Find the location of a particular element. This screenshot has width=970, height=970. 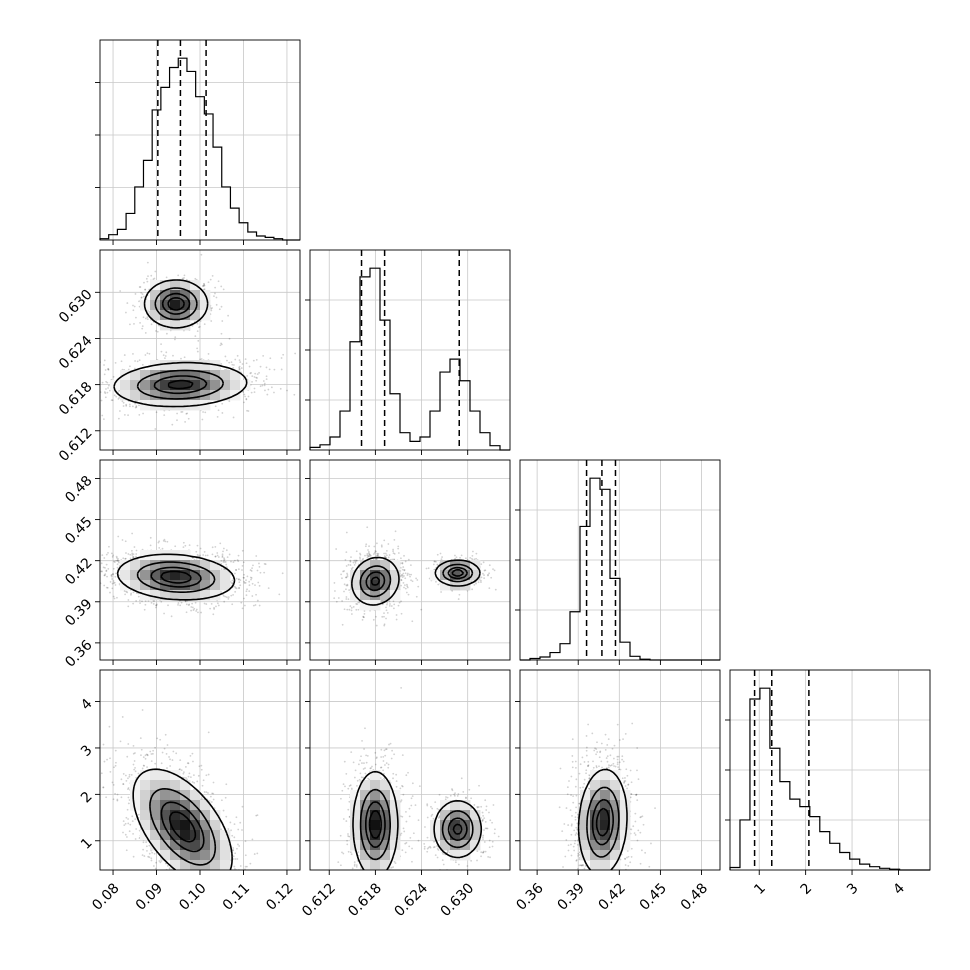

histogram-step-line is located at coordinates (829, 779).